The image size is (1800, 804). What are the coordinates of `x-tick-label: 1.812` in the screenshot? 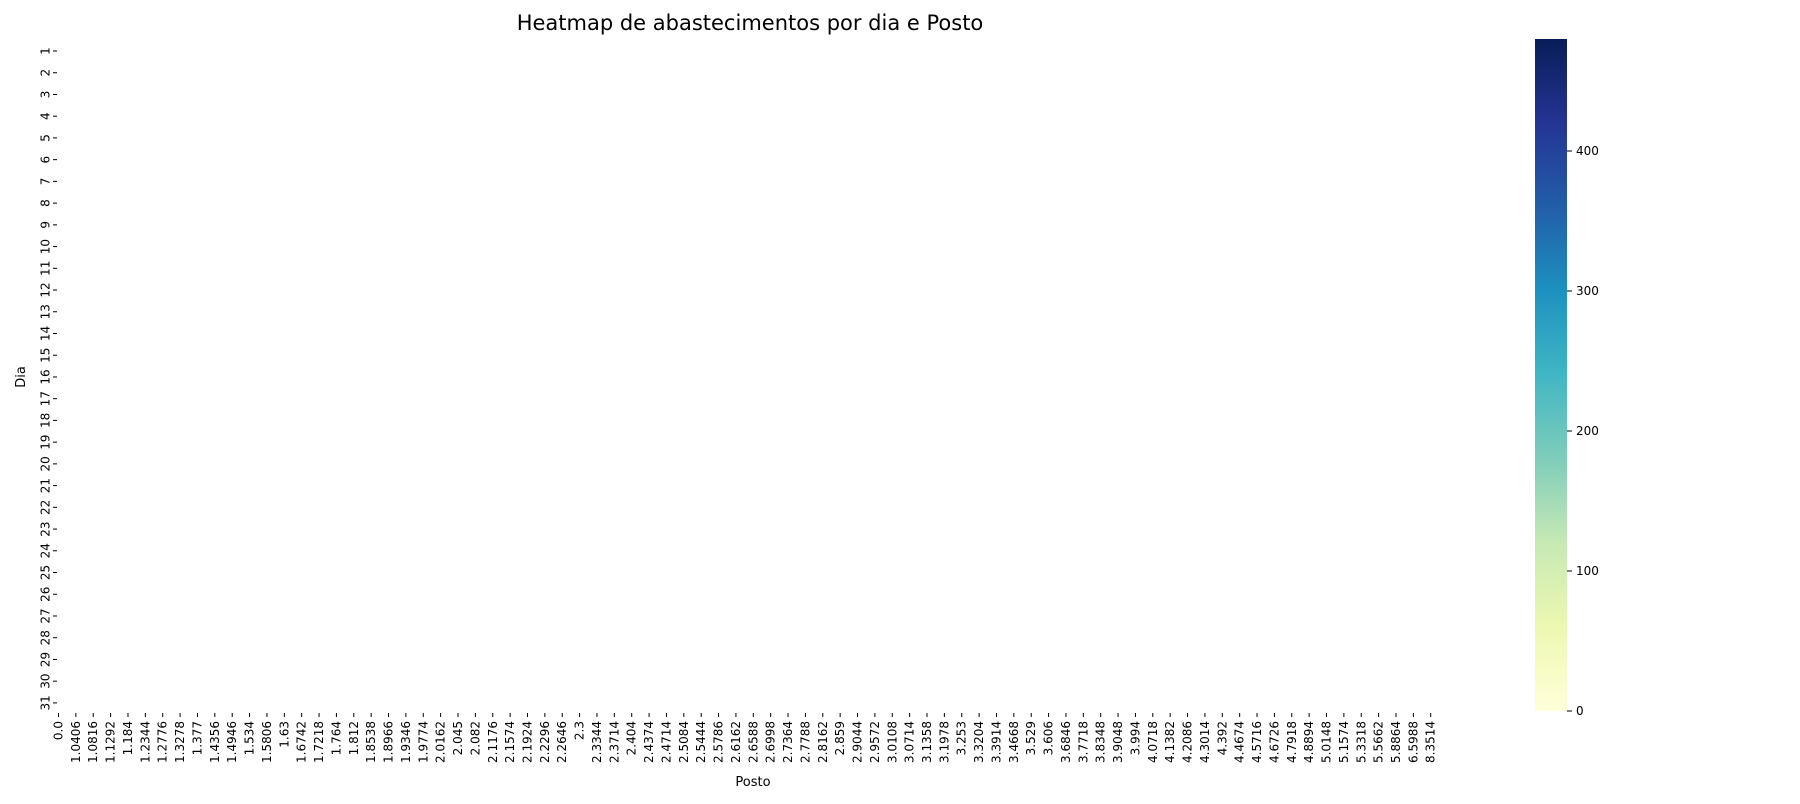 It's located at (354, 738).